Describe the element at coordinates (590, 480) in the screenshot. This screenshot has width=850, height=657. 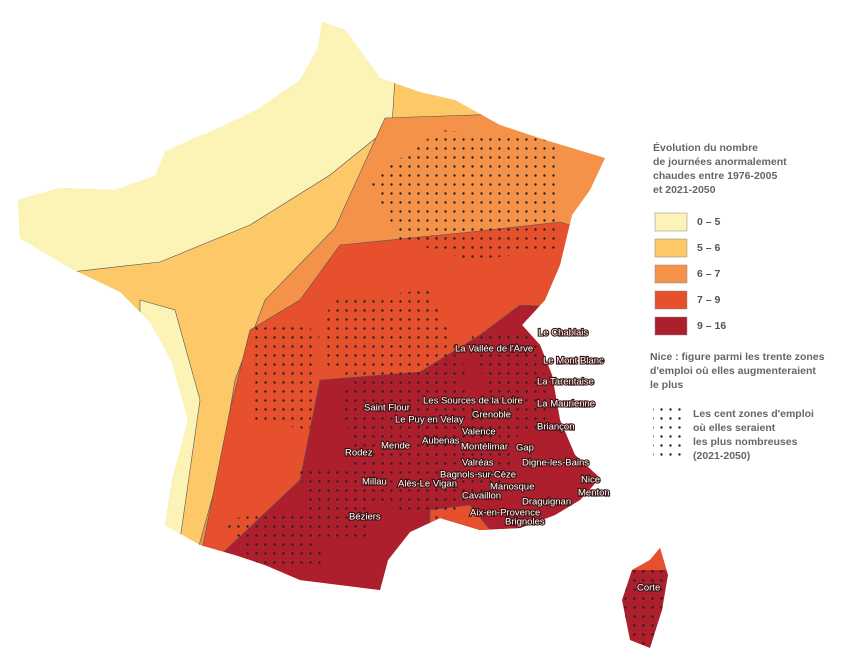
I see `place-label: Nice` at that location.